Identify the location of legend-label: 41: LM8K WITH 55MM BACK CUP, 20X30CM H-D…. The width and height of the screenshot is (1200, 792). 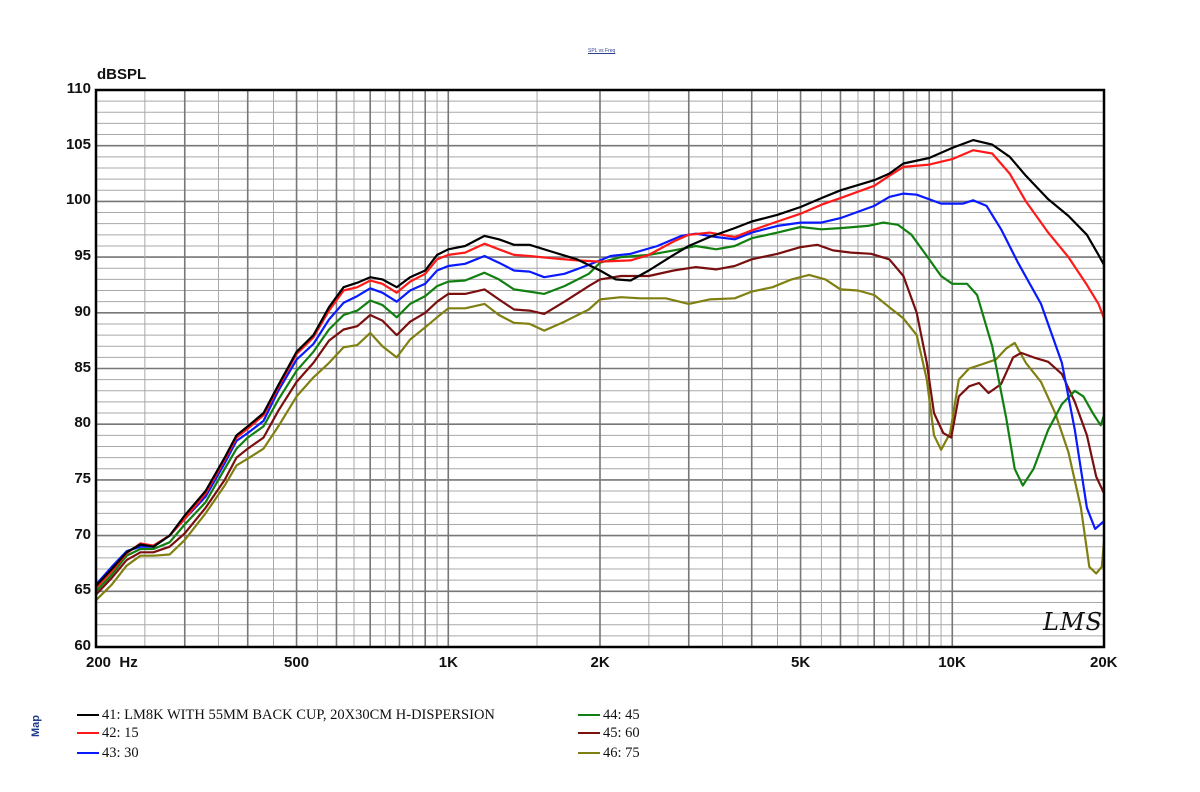
(298, 714).